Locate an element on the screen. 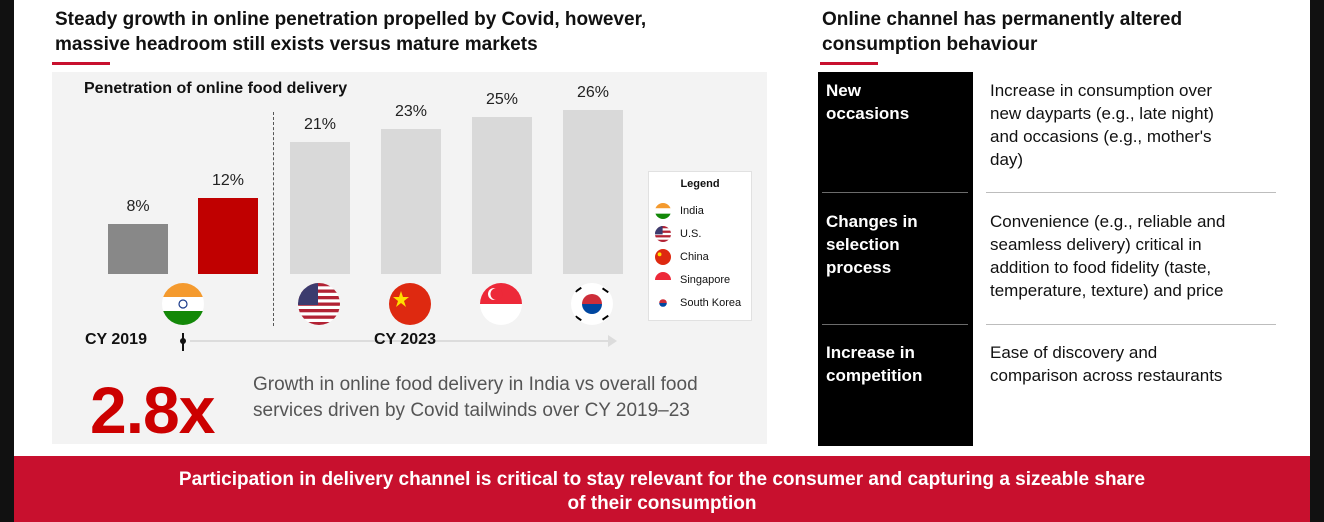 The image size is (1324, 522). chart-title: Penetration of online food delivery is located at coordinates (216, 88).